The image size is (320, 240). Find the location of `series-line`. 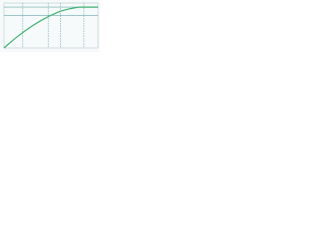

series-line is located at coordinates (50, 27).